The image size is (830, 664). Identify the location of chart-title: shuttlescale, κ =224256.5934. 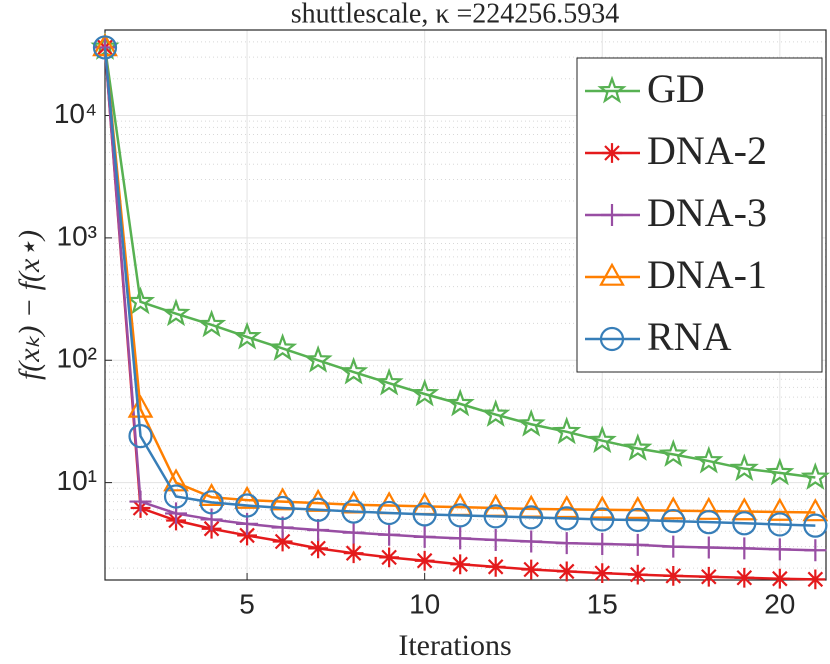
(455, 14).